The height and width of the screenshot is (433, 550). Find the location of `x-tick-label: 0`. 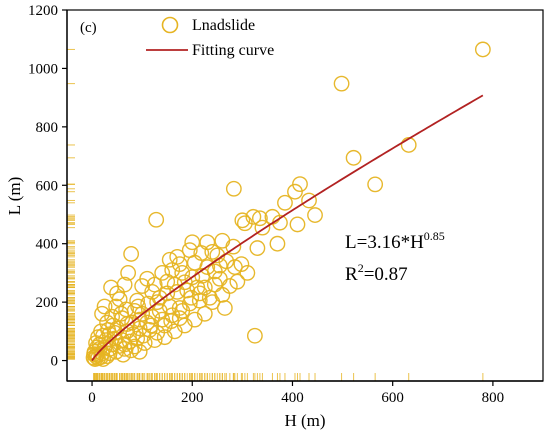

x-tick-label: 0 is located at coordinates (92, 398).